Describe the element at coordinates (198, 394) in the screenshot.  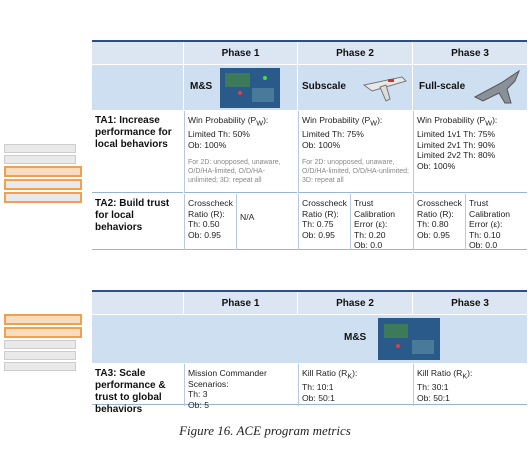
I see `metric-line: Th: 3` at that location.